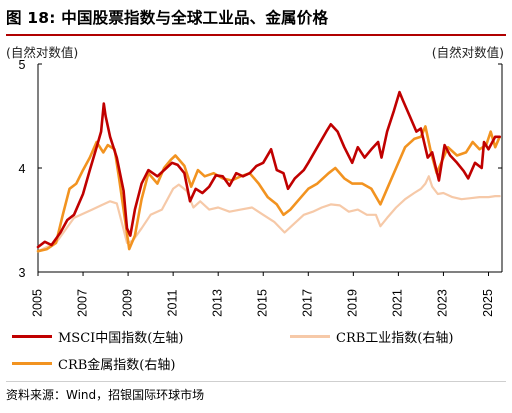  I want to click on x-tick-label: 2025, so click(488, 303).